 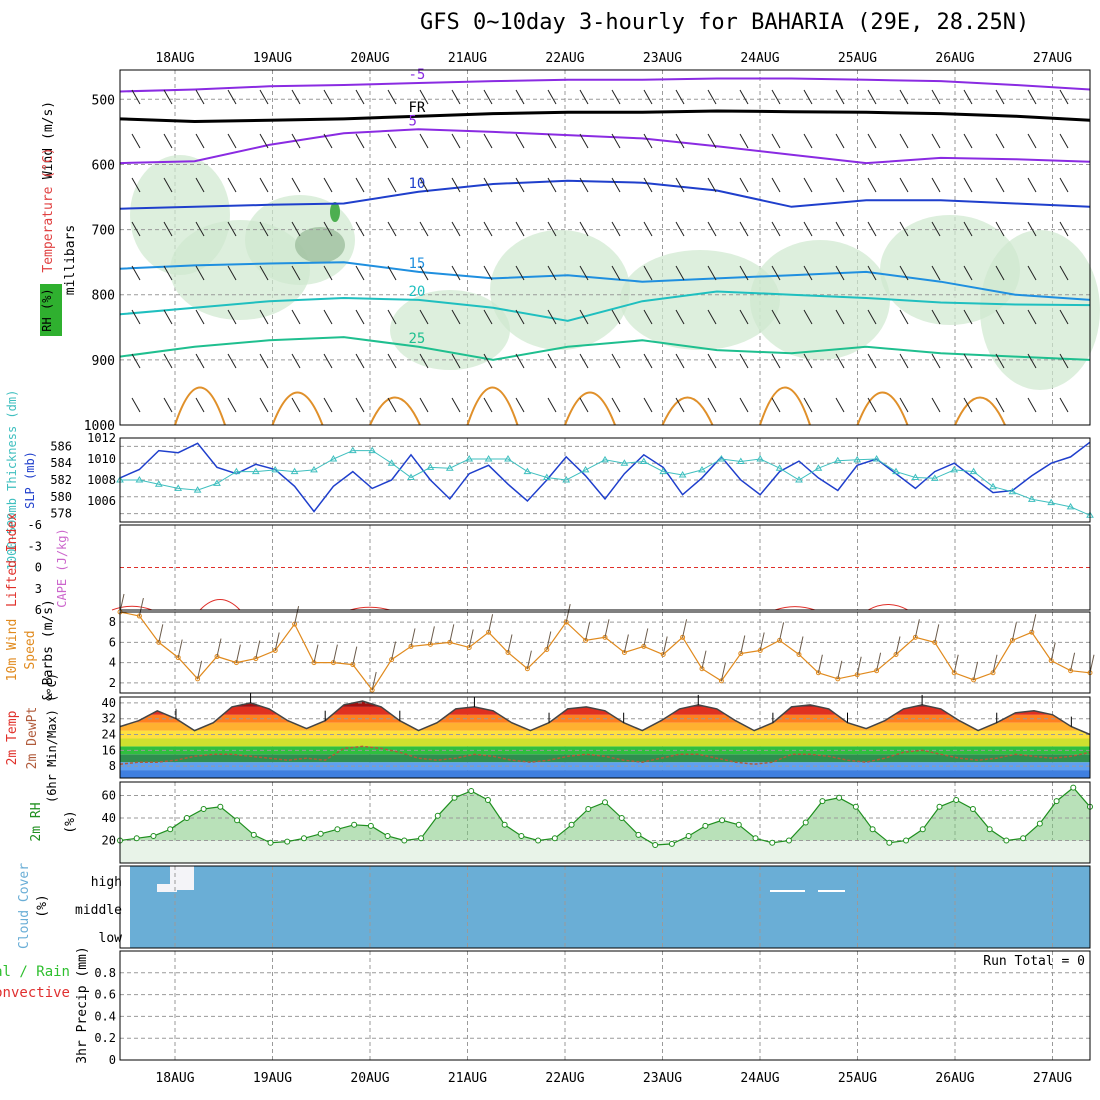 I want to click on series-thickness, so click(x=605, y=483).